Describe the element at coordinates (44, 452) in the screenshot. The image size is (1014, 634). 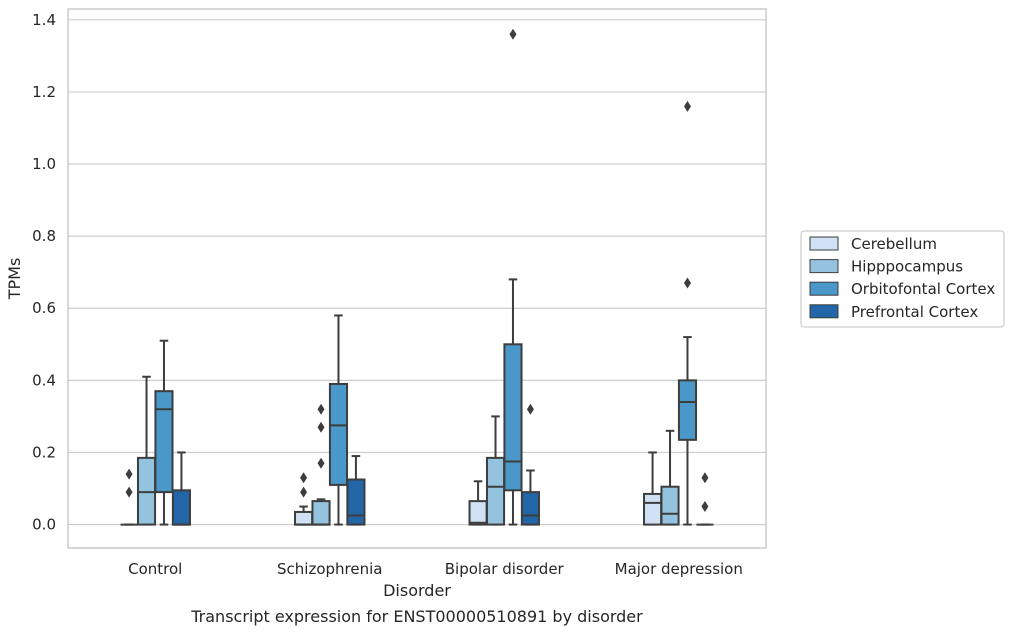
I see `y-tick-label: 0.2` at that location.